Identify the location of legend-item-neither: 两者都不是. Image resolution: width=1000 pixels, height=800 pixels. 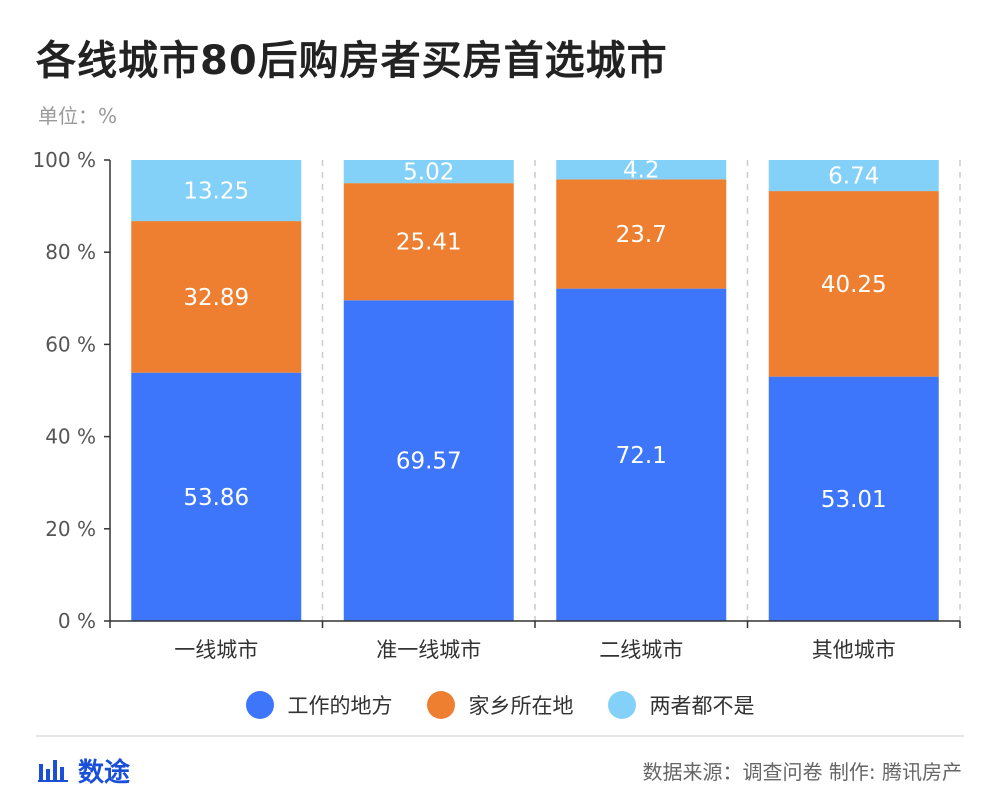
(681, 705).